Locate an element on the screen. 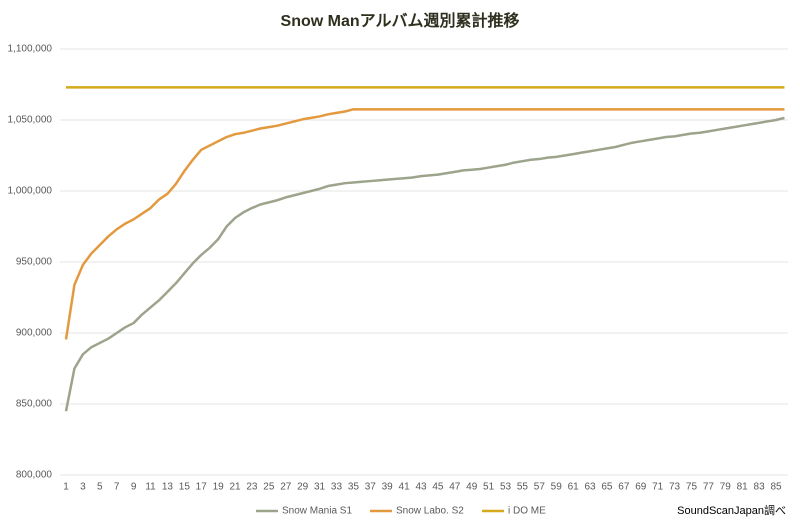 The height and width of the screenshot is (523, 800). x-tick-label: 25 is located at coordinates (269, 487).